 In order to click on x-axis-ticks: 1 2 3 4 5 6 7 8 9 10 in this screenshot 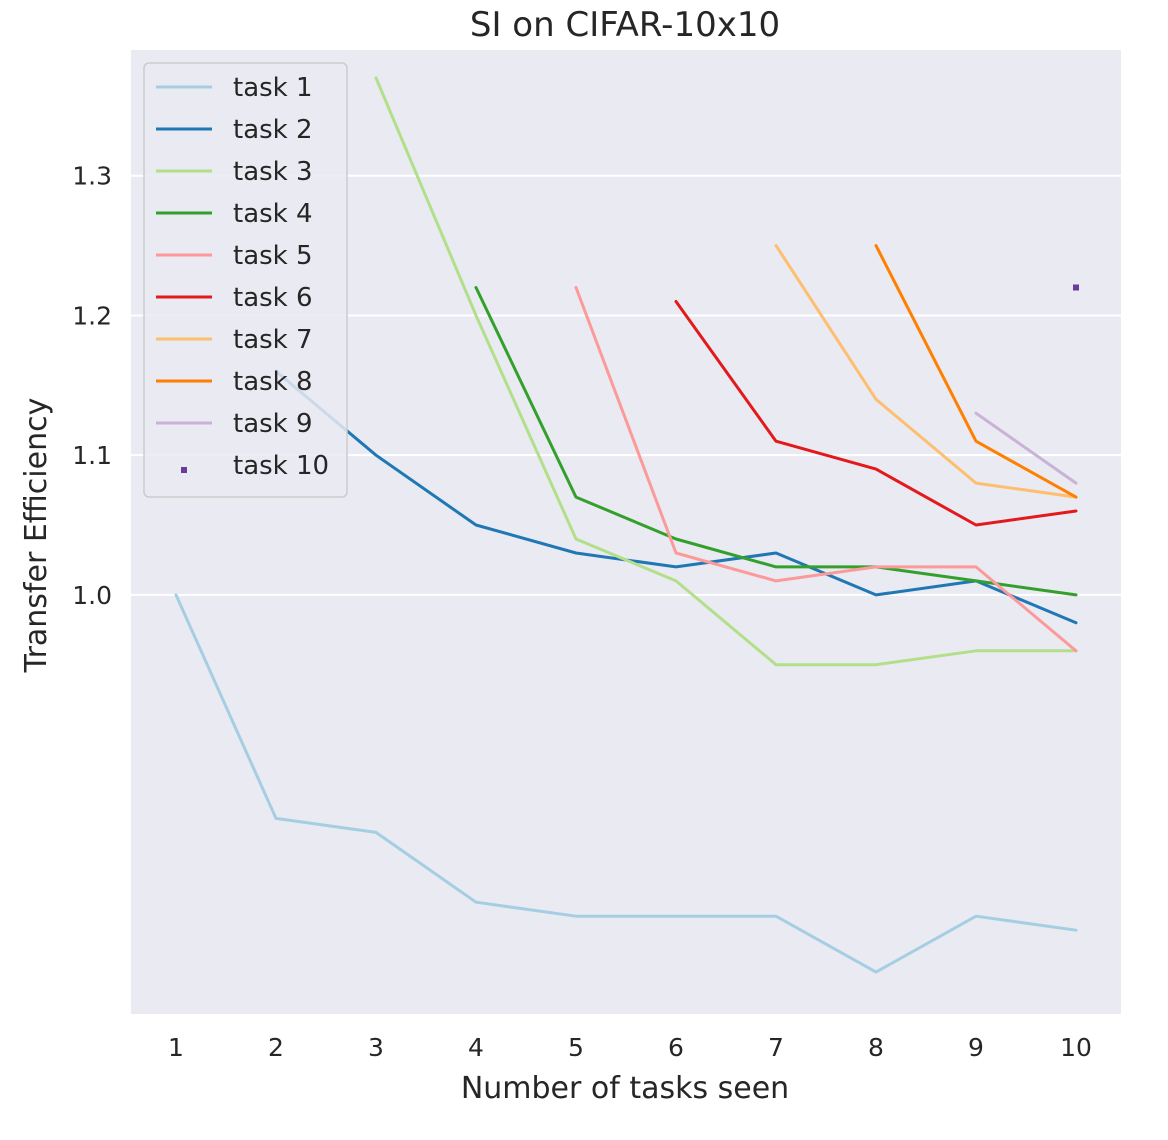, I will do `click(630, 1047)`.